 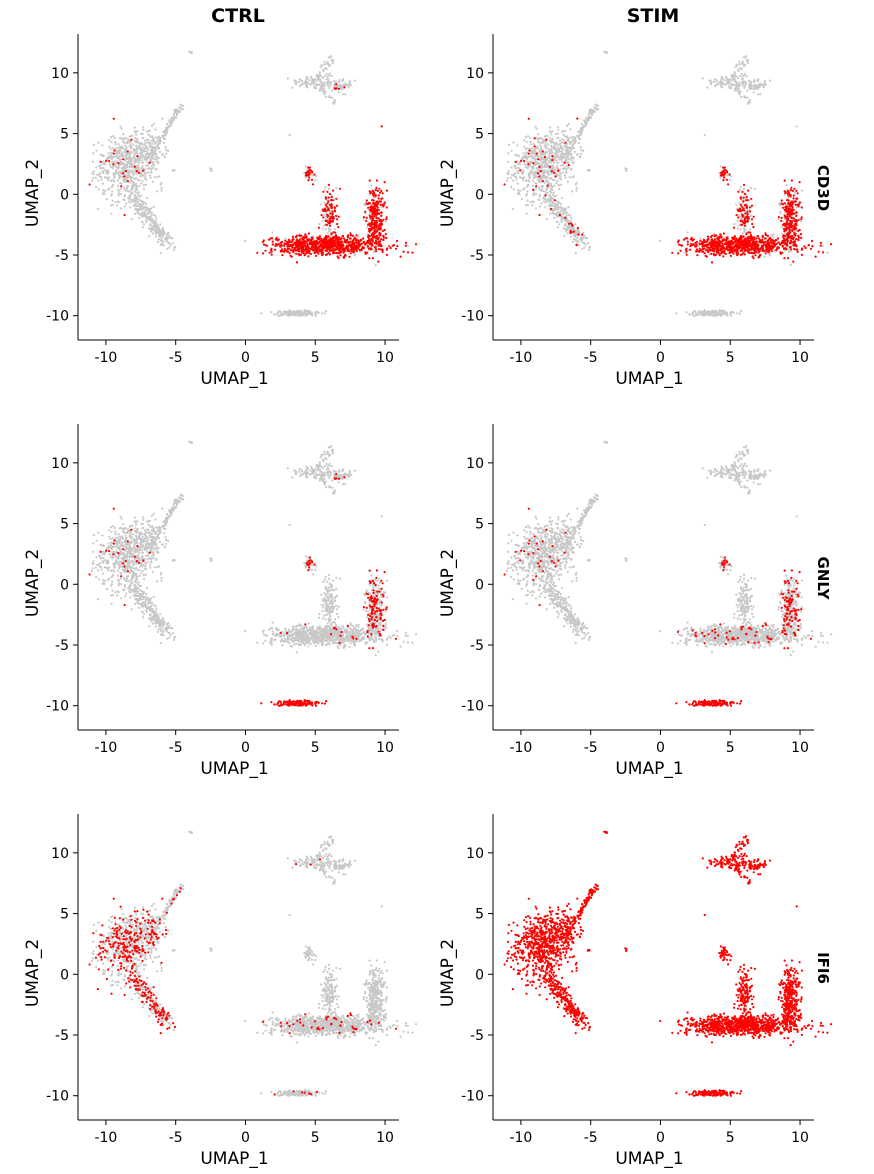 I want to click on row-label-ifi6: IFI6, so click(x=823, y=968).